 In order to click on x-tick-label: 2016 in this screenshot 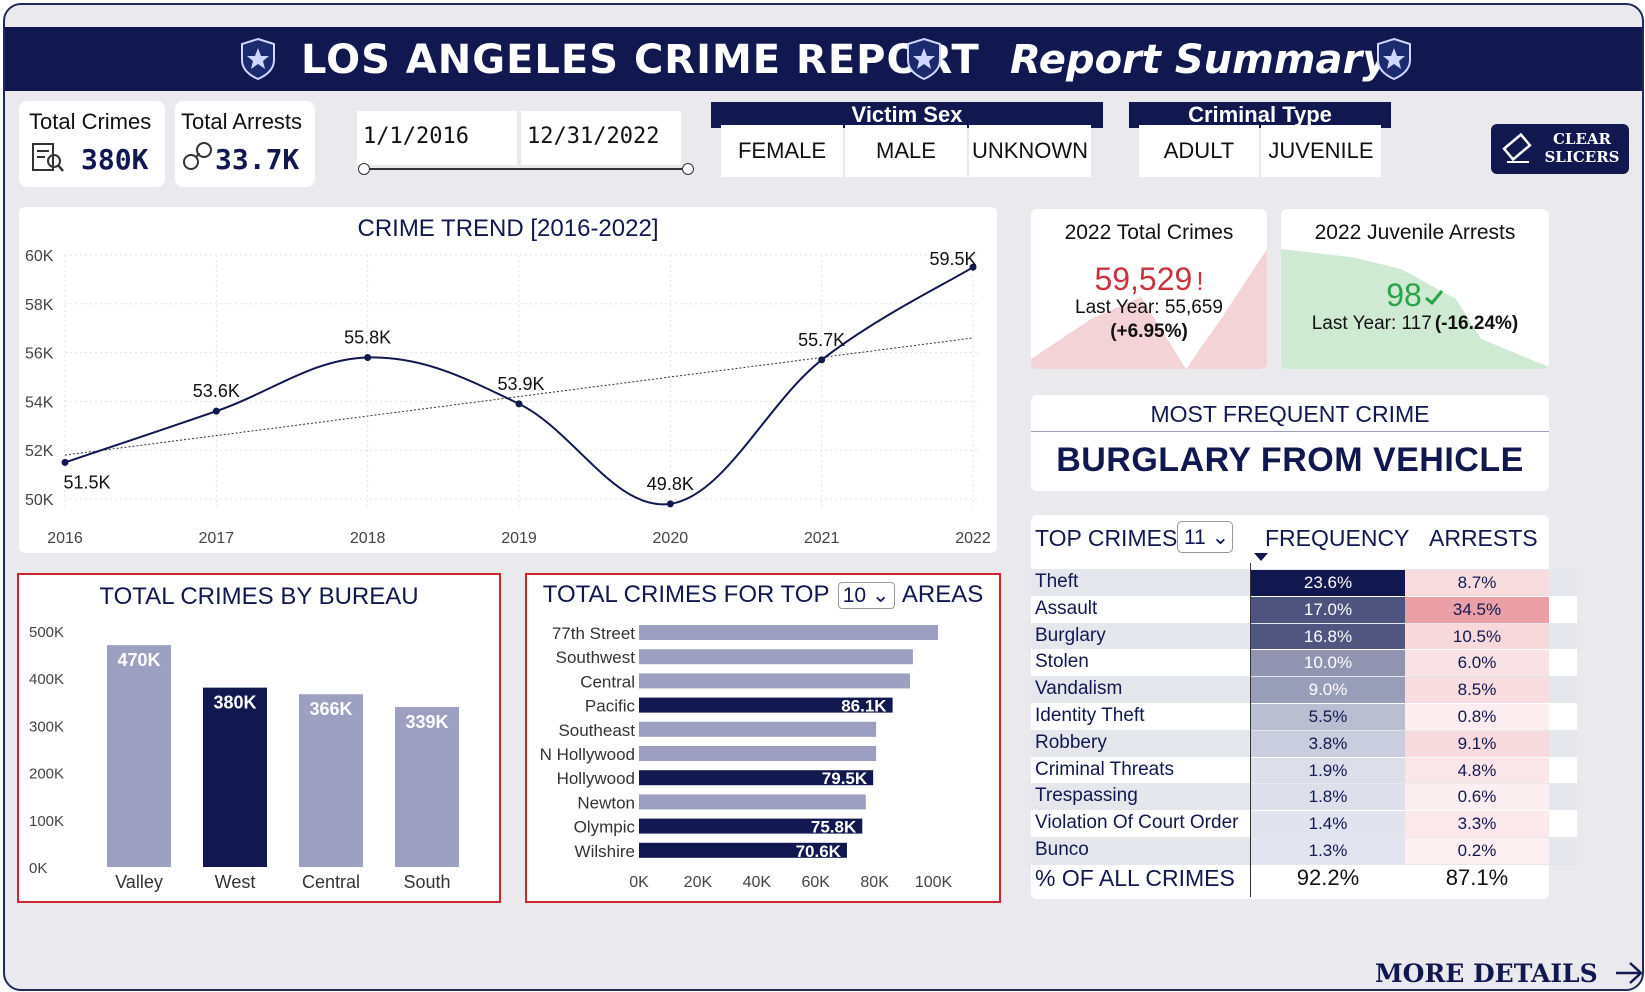, I will do `click(65, 538)`.